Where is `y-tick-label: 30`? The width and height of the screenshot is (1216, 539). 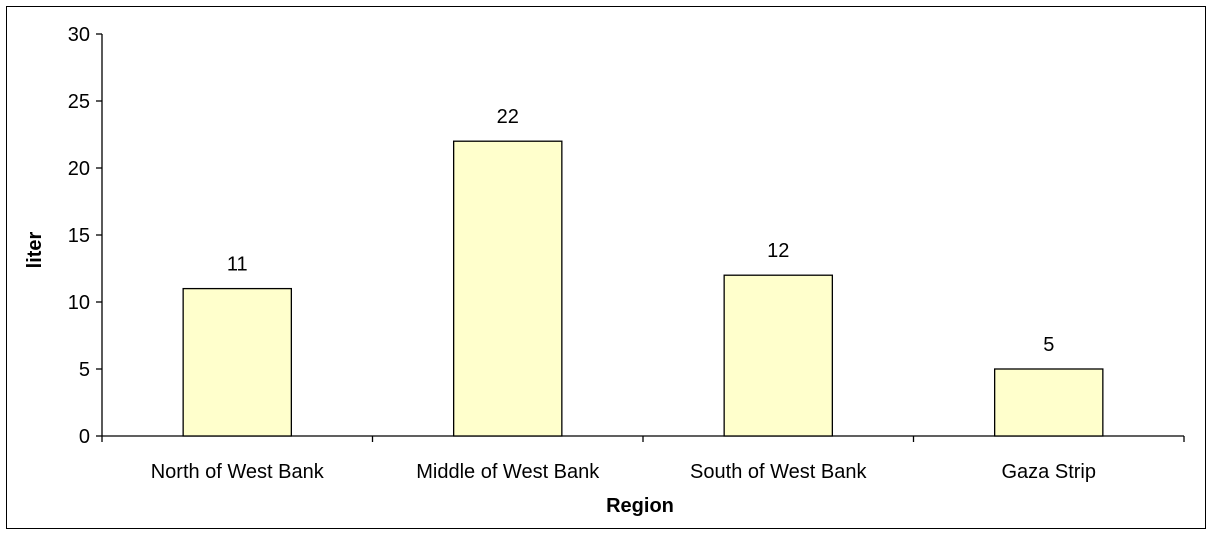
y-tick-label: 30 is located at coordinates (79, 35).